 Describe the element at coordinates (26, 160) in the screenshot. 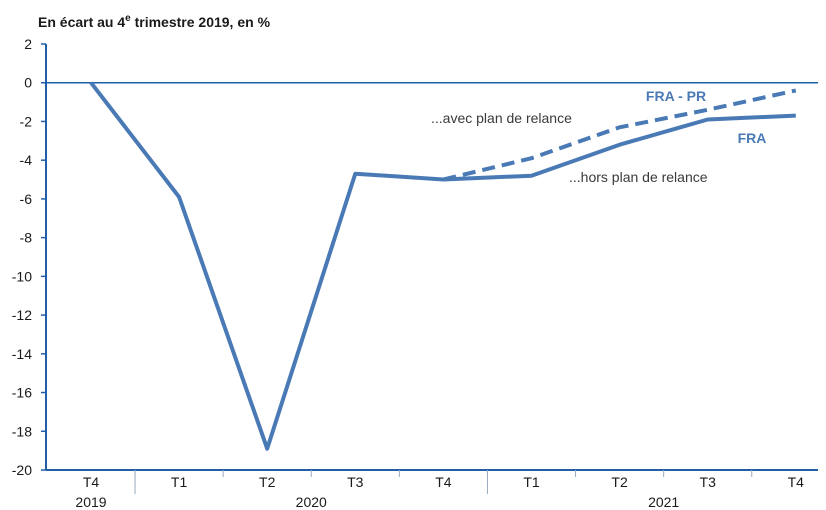

I see `y-tick-label: -4` at that location.